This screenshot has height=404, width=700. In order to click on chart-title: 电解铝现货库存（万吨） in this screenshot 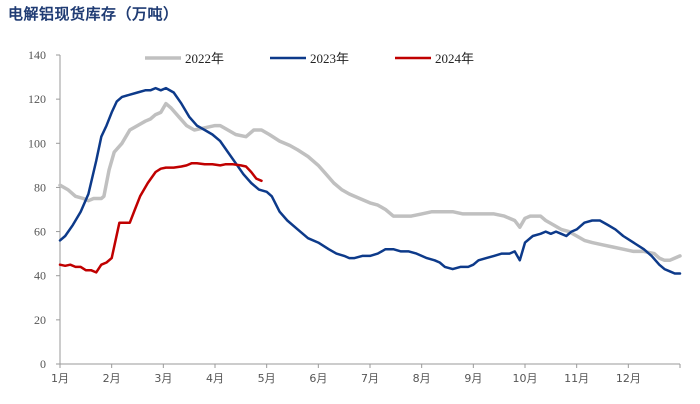, I will do `click(93, 14)`.